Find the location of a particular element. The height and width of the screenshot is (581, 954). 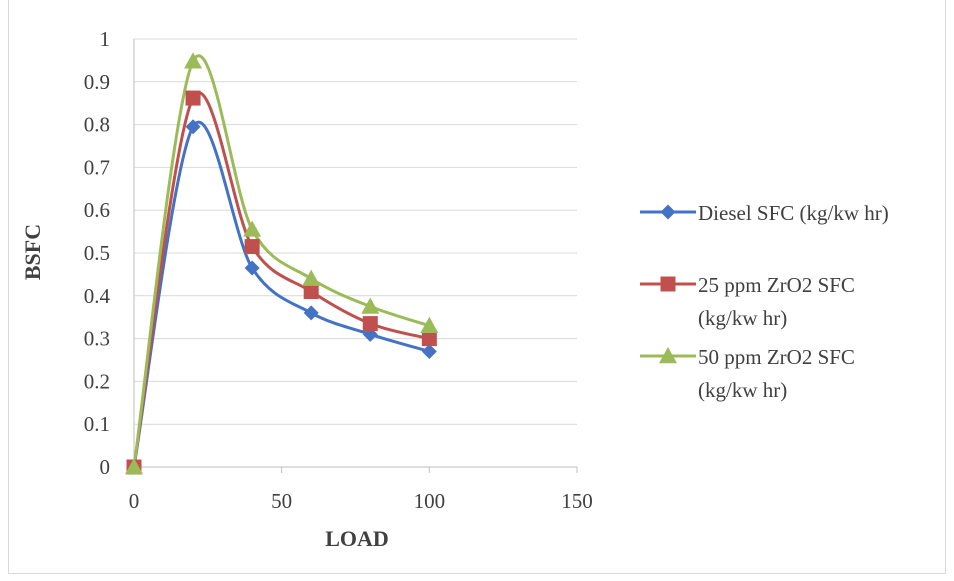

y-tick-label: 0.7 is located at coordinates (97, 167).